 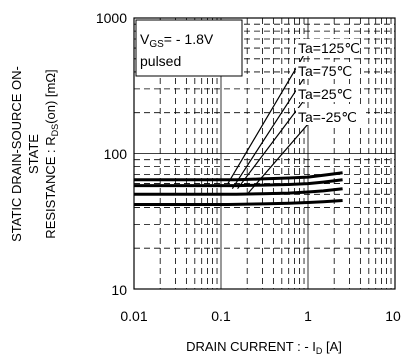 I want to click on y-tick-label-1000: 1000, so click(x=111, y=18).